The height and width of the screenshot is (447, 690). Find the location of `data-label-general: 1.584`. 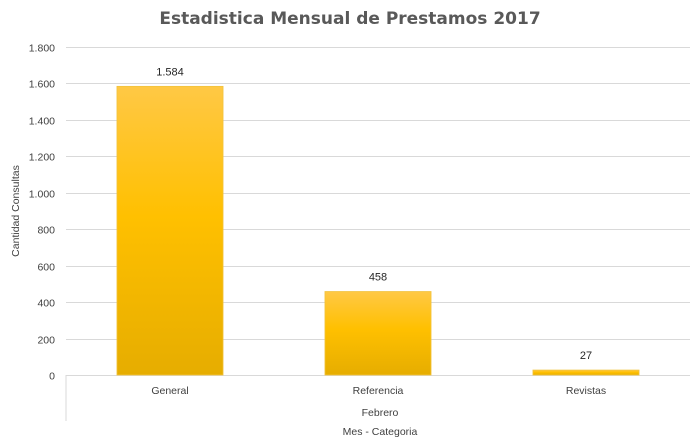

data-label-general: 1.584 is located at coordinates (170, 72).